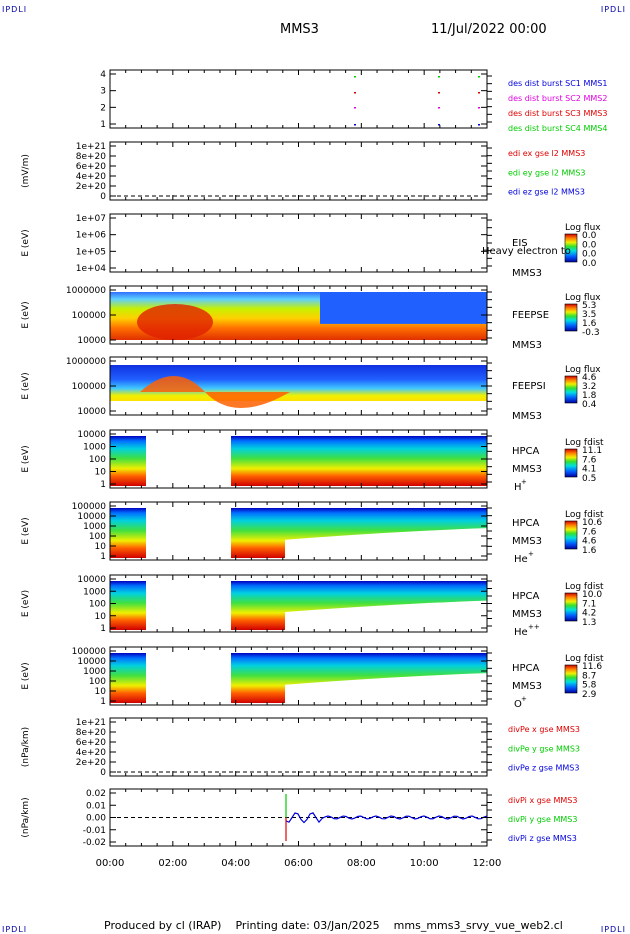 The height and width of the screenshot is (934, 630). Describe the element at coordinates (530, 315) in the screenshot. I see `instrument-label: FEEPSE` at that location.